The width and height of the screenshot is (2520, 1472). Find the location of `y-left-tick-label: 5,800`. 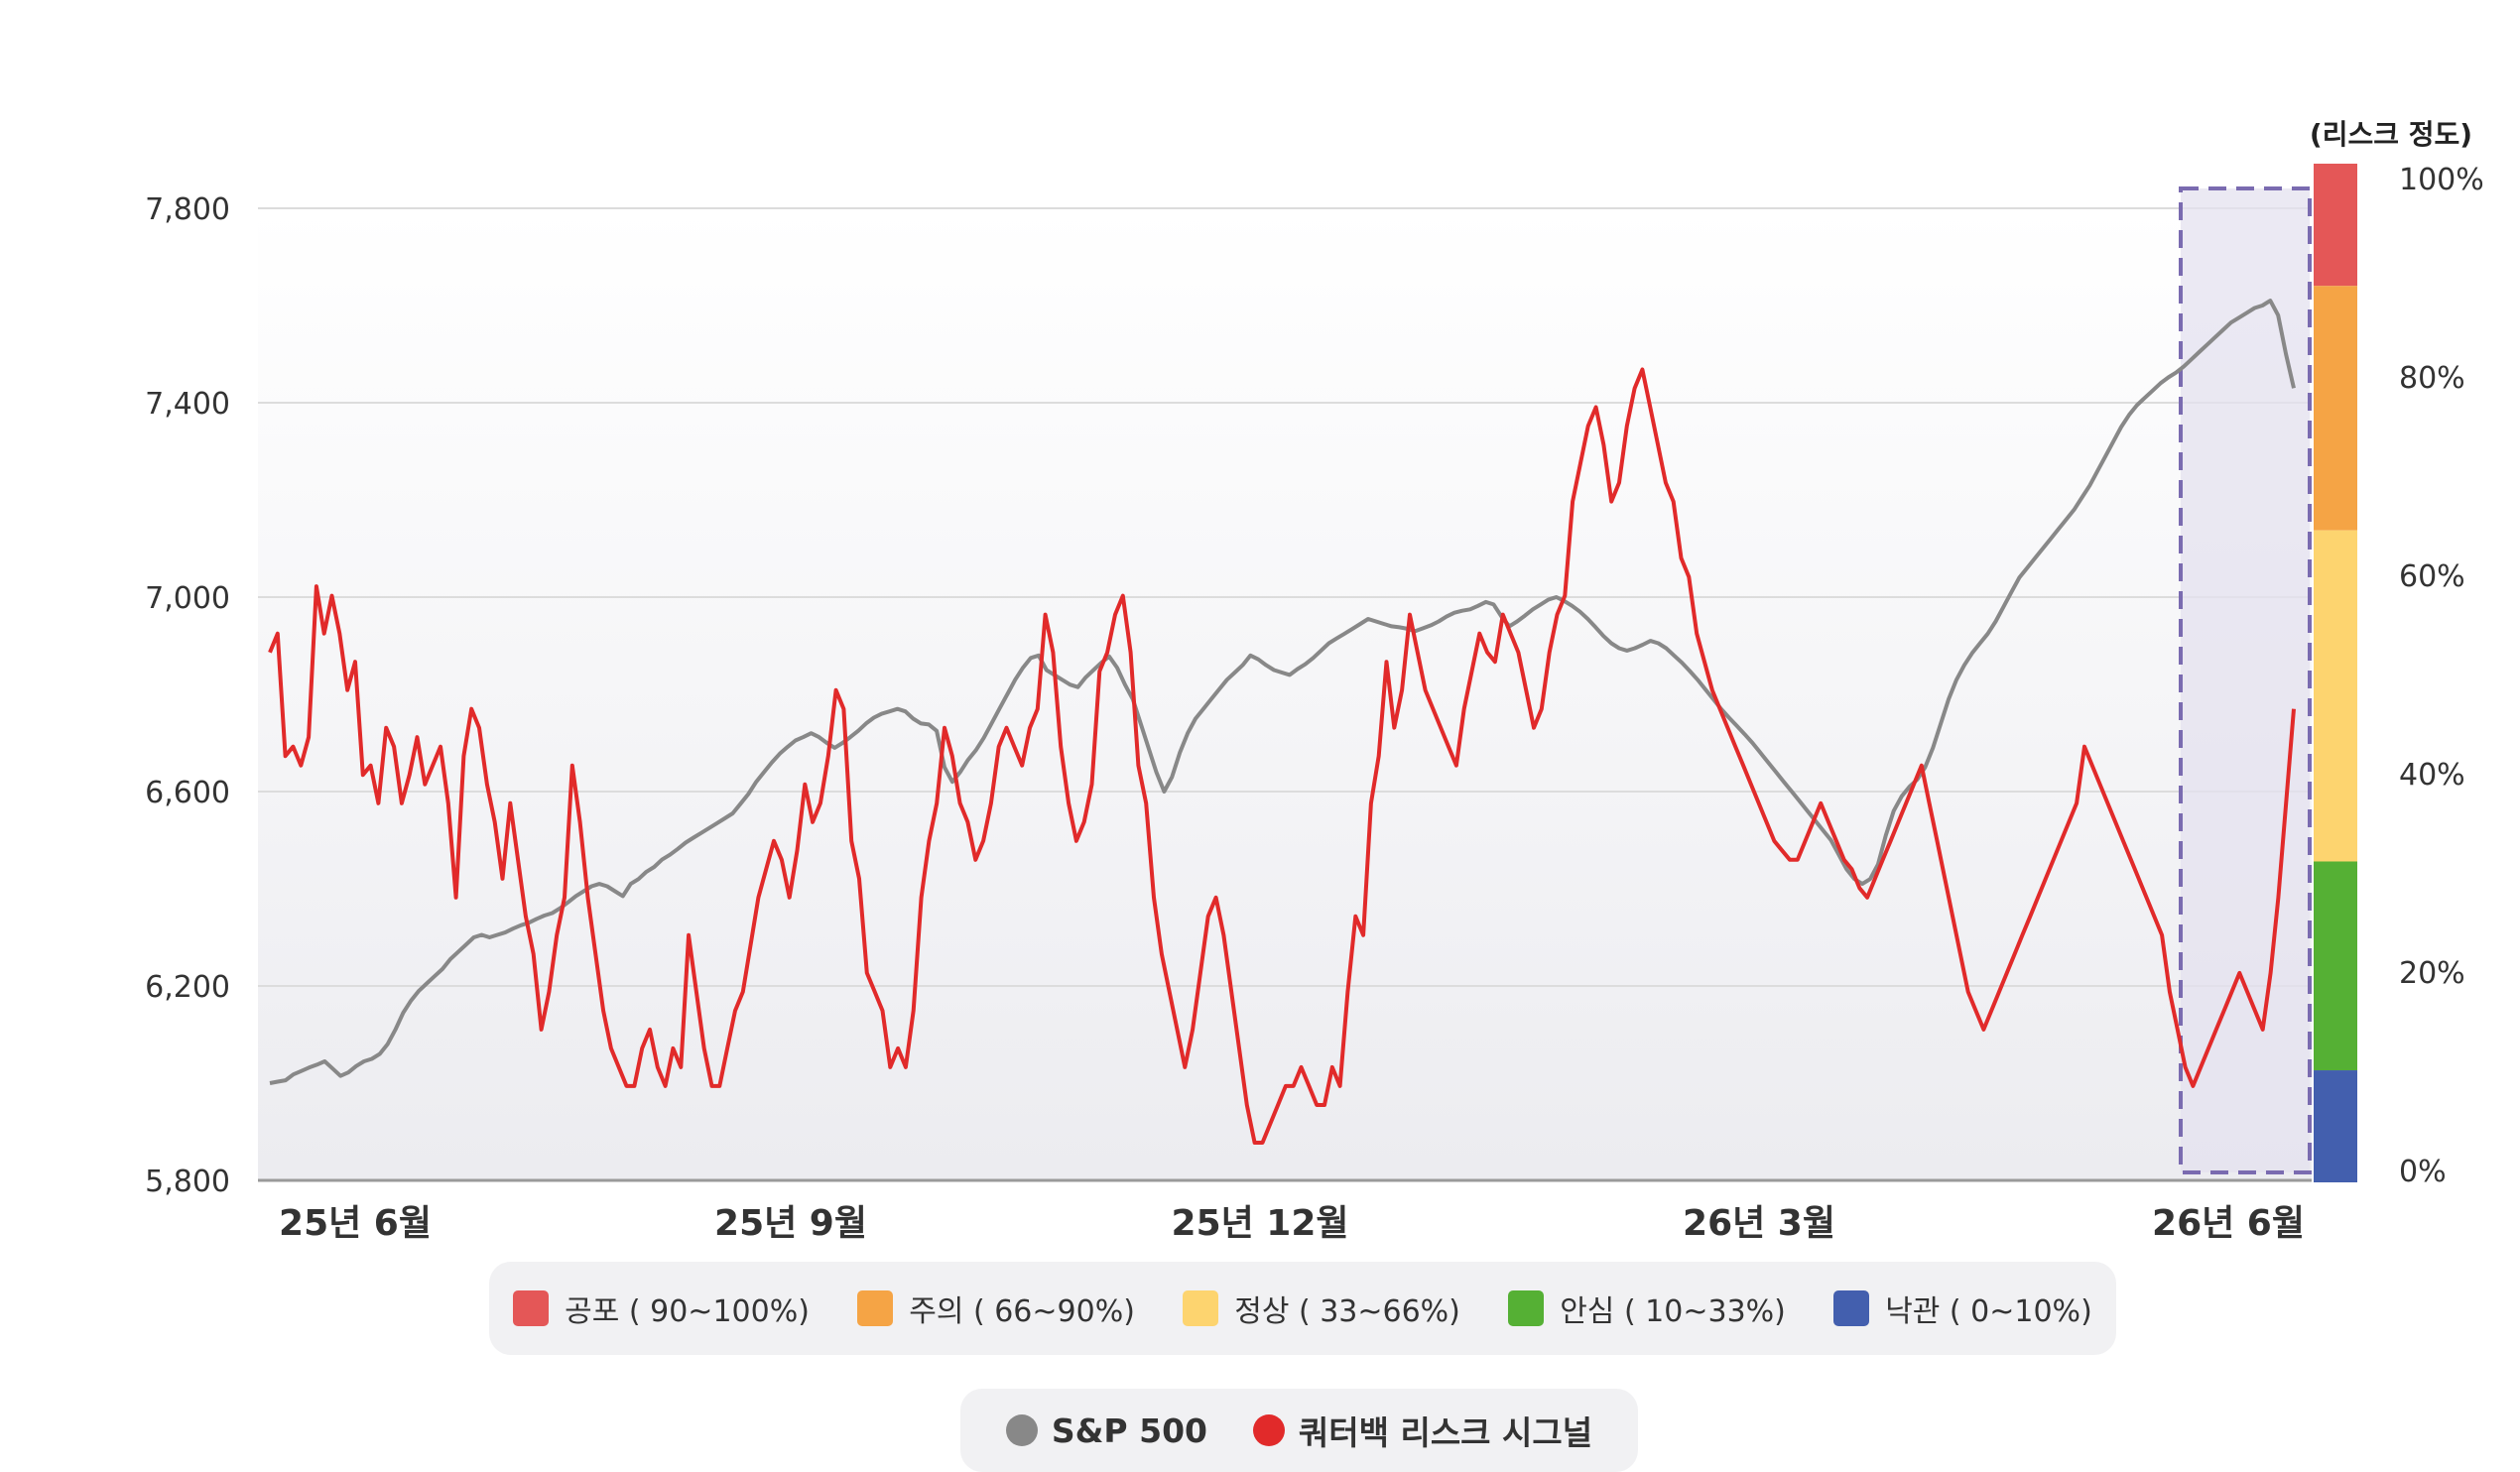

y-left-tick-label: 5,800 is located at coordinates (187, 1182).